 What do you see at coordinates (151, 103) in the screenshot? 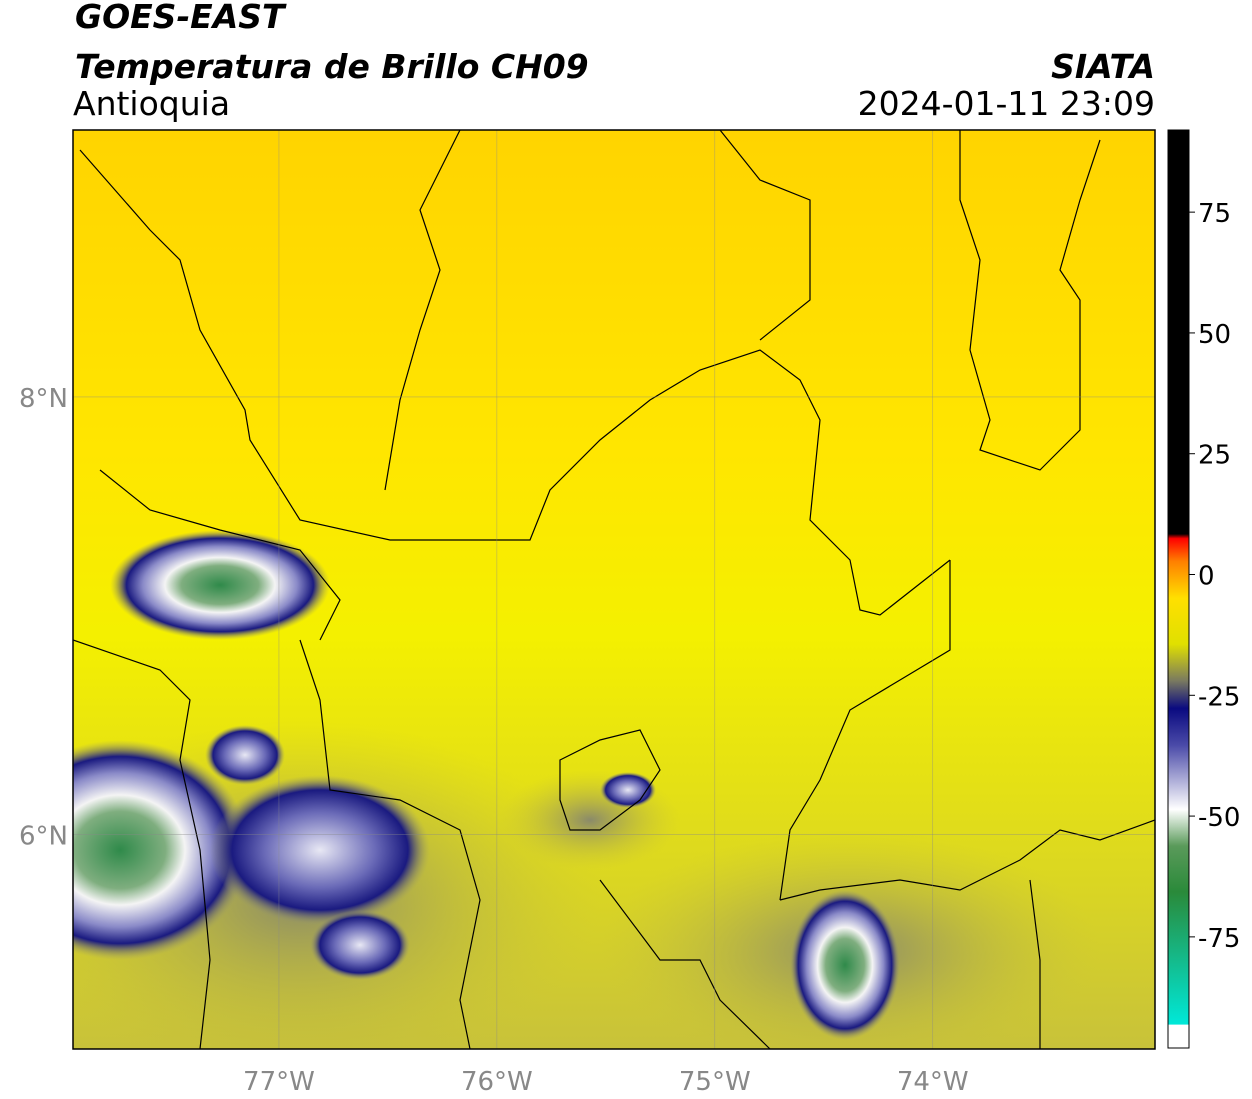
I see `region: Antioquia` at bounding box center [151, 103].